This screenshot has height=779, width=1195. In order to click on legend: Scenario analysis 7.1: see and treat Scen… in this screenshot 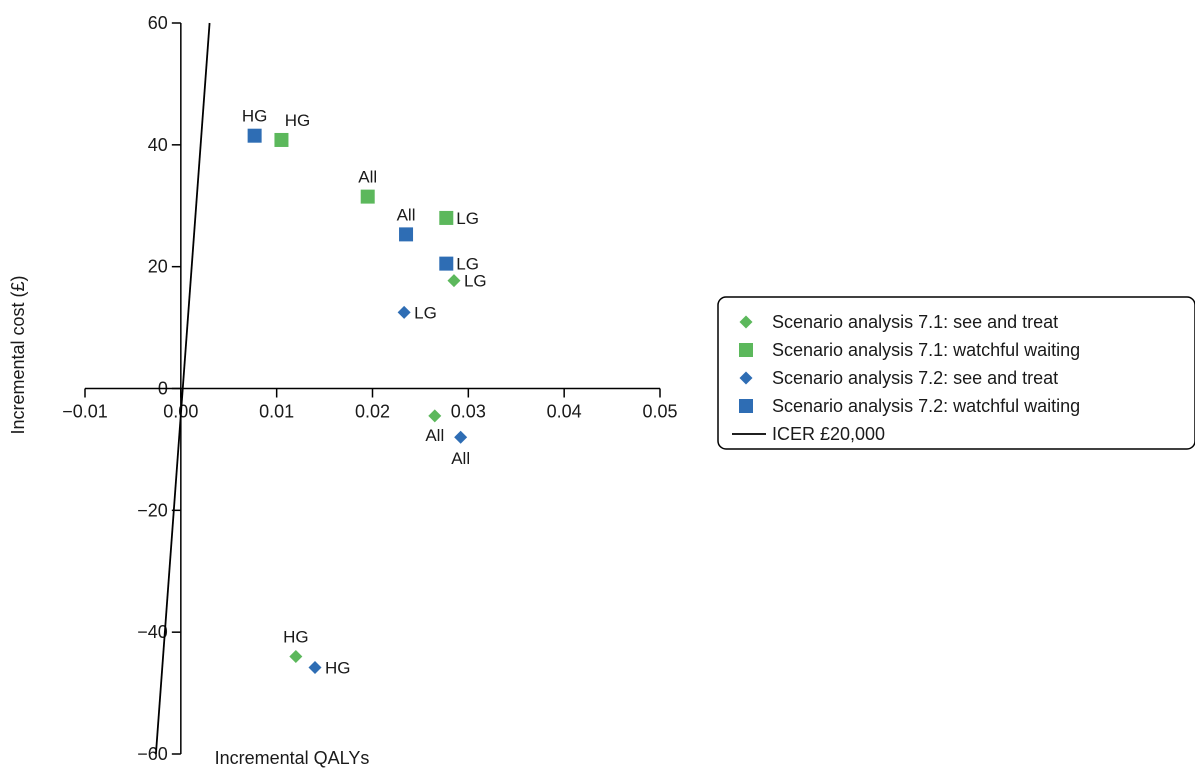, I will do `click(956, 373)`.